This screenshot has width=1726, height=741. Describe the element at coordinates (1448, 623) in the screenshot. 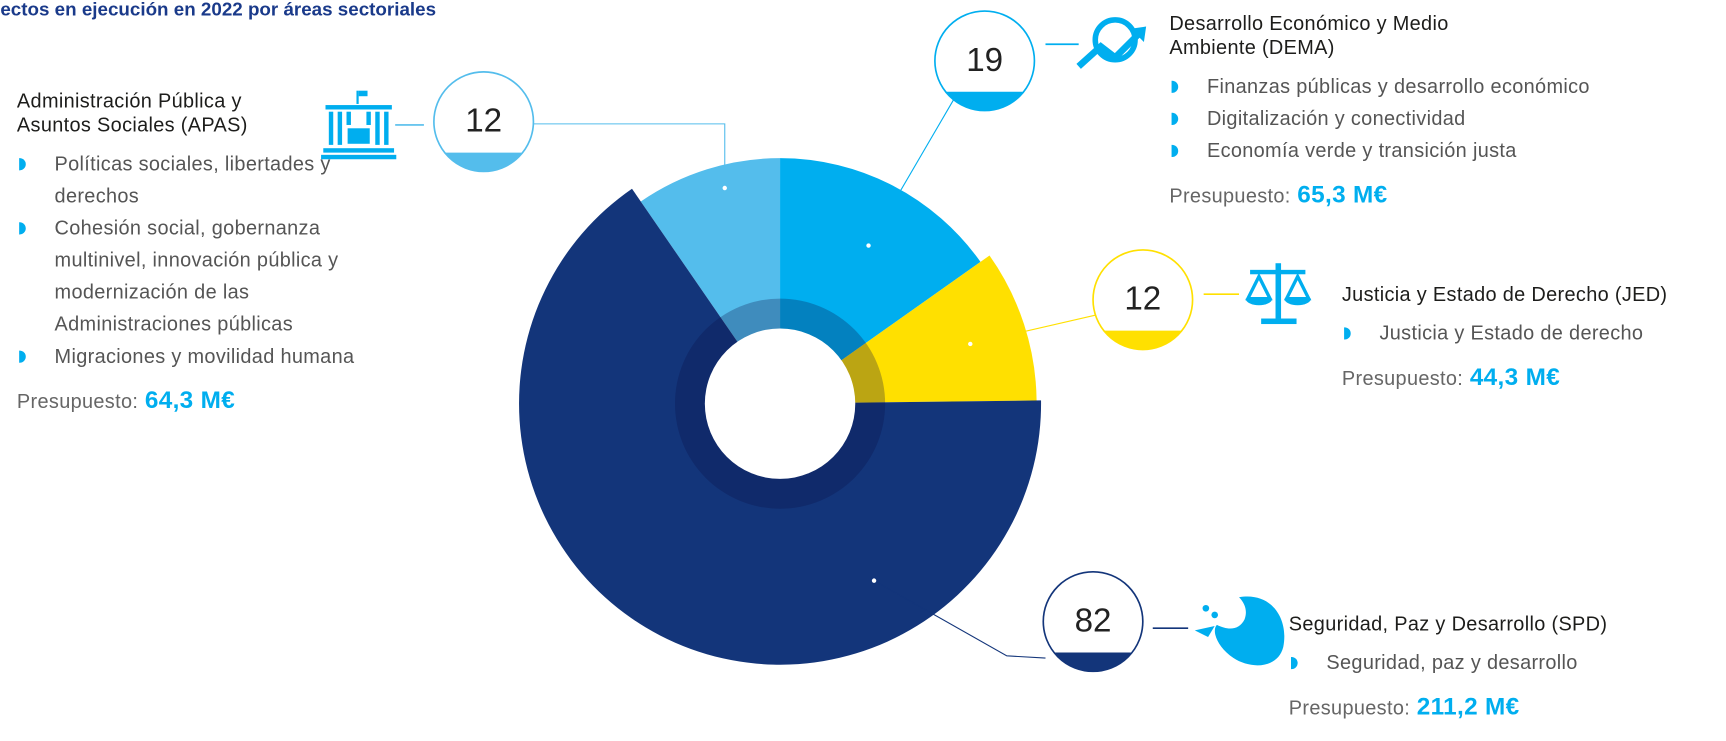

I see `area-name: Seguridad, Paz y Desarrollo (SPD)` at that location.